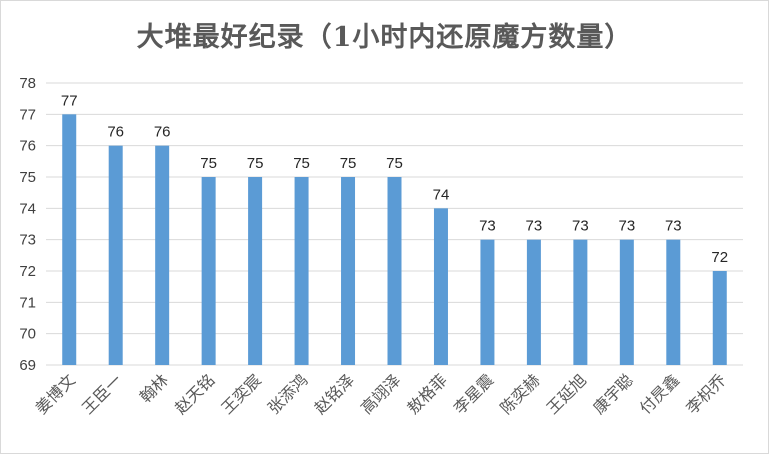  Describe the element at coordinates (566, 393) in the screenshot. I see `x-tick-label: 王延旭` at that location.